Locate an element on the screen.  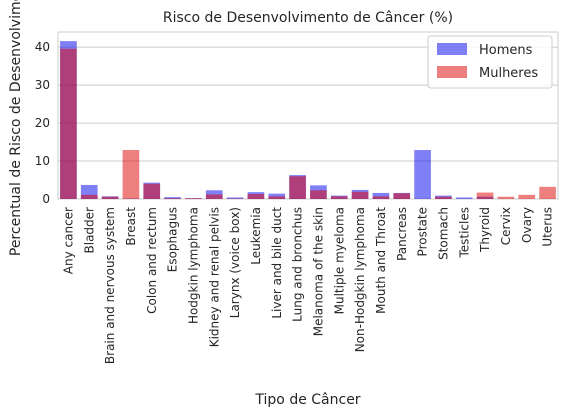
x-tick-label: Mouth and Throat is located at coordinates (381, 260).